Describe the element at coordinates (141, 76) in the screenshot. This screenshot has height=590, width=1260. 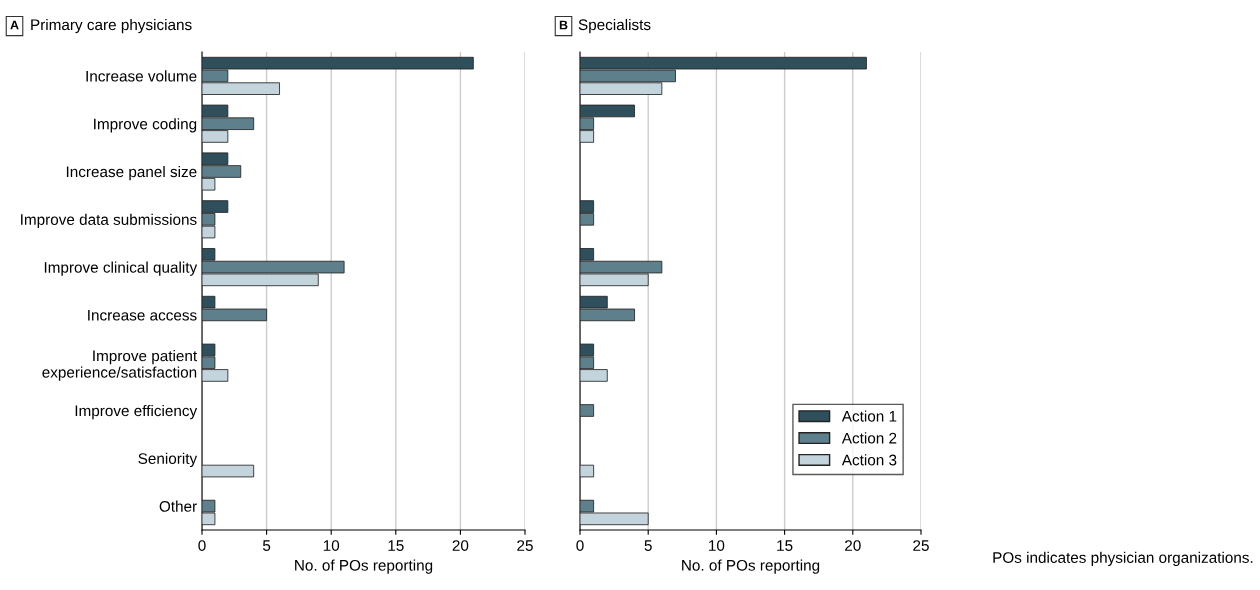
I see `y-tick-label: Increase volume` at that location.